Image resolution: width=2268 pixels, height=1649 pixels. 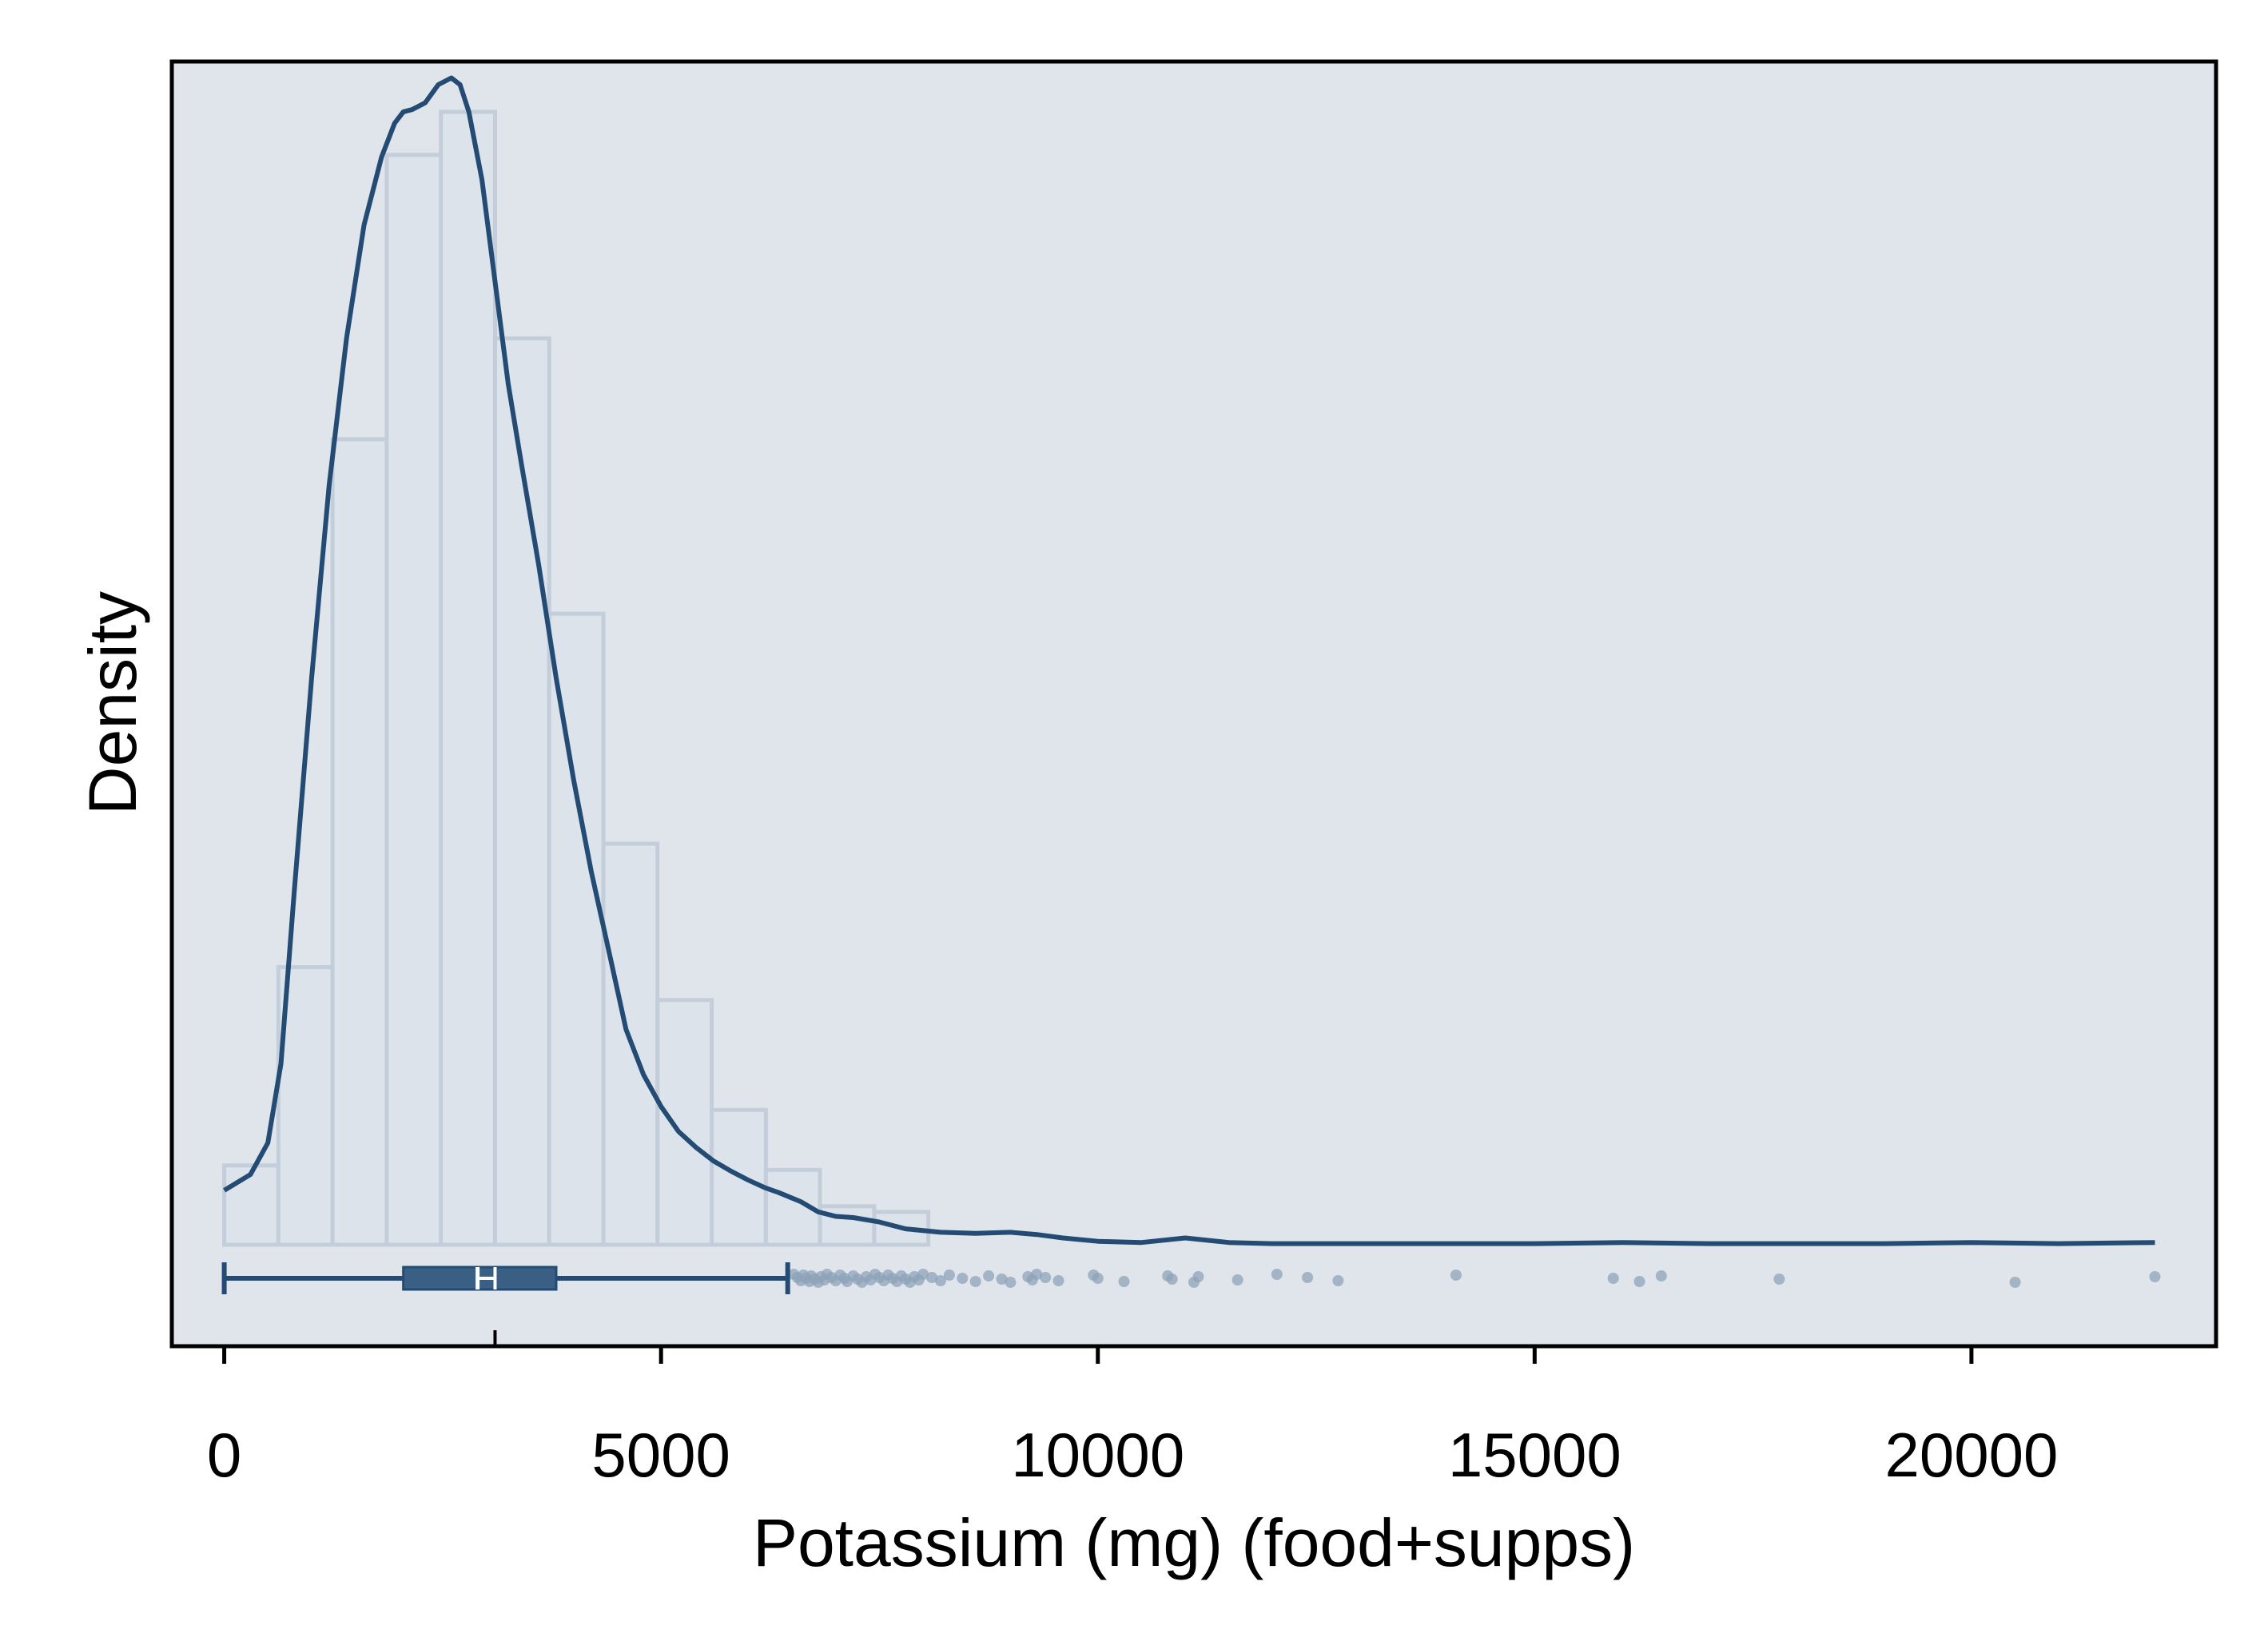 I want to click on boxplot-outliers, so click(x=1474, y=1278).